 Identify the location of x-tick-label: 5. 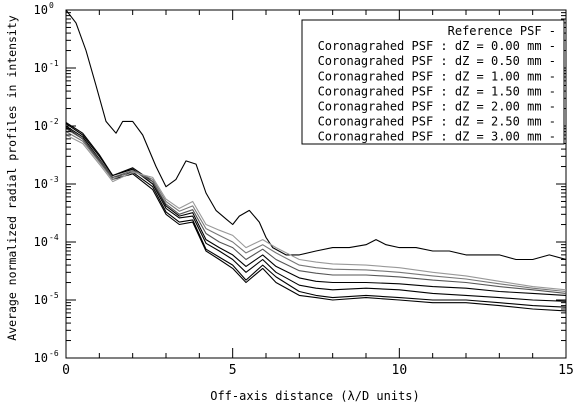
(233, 370).